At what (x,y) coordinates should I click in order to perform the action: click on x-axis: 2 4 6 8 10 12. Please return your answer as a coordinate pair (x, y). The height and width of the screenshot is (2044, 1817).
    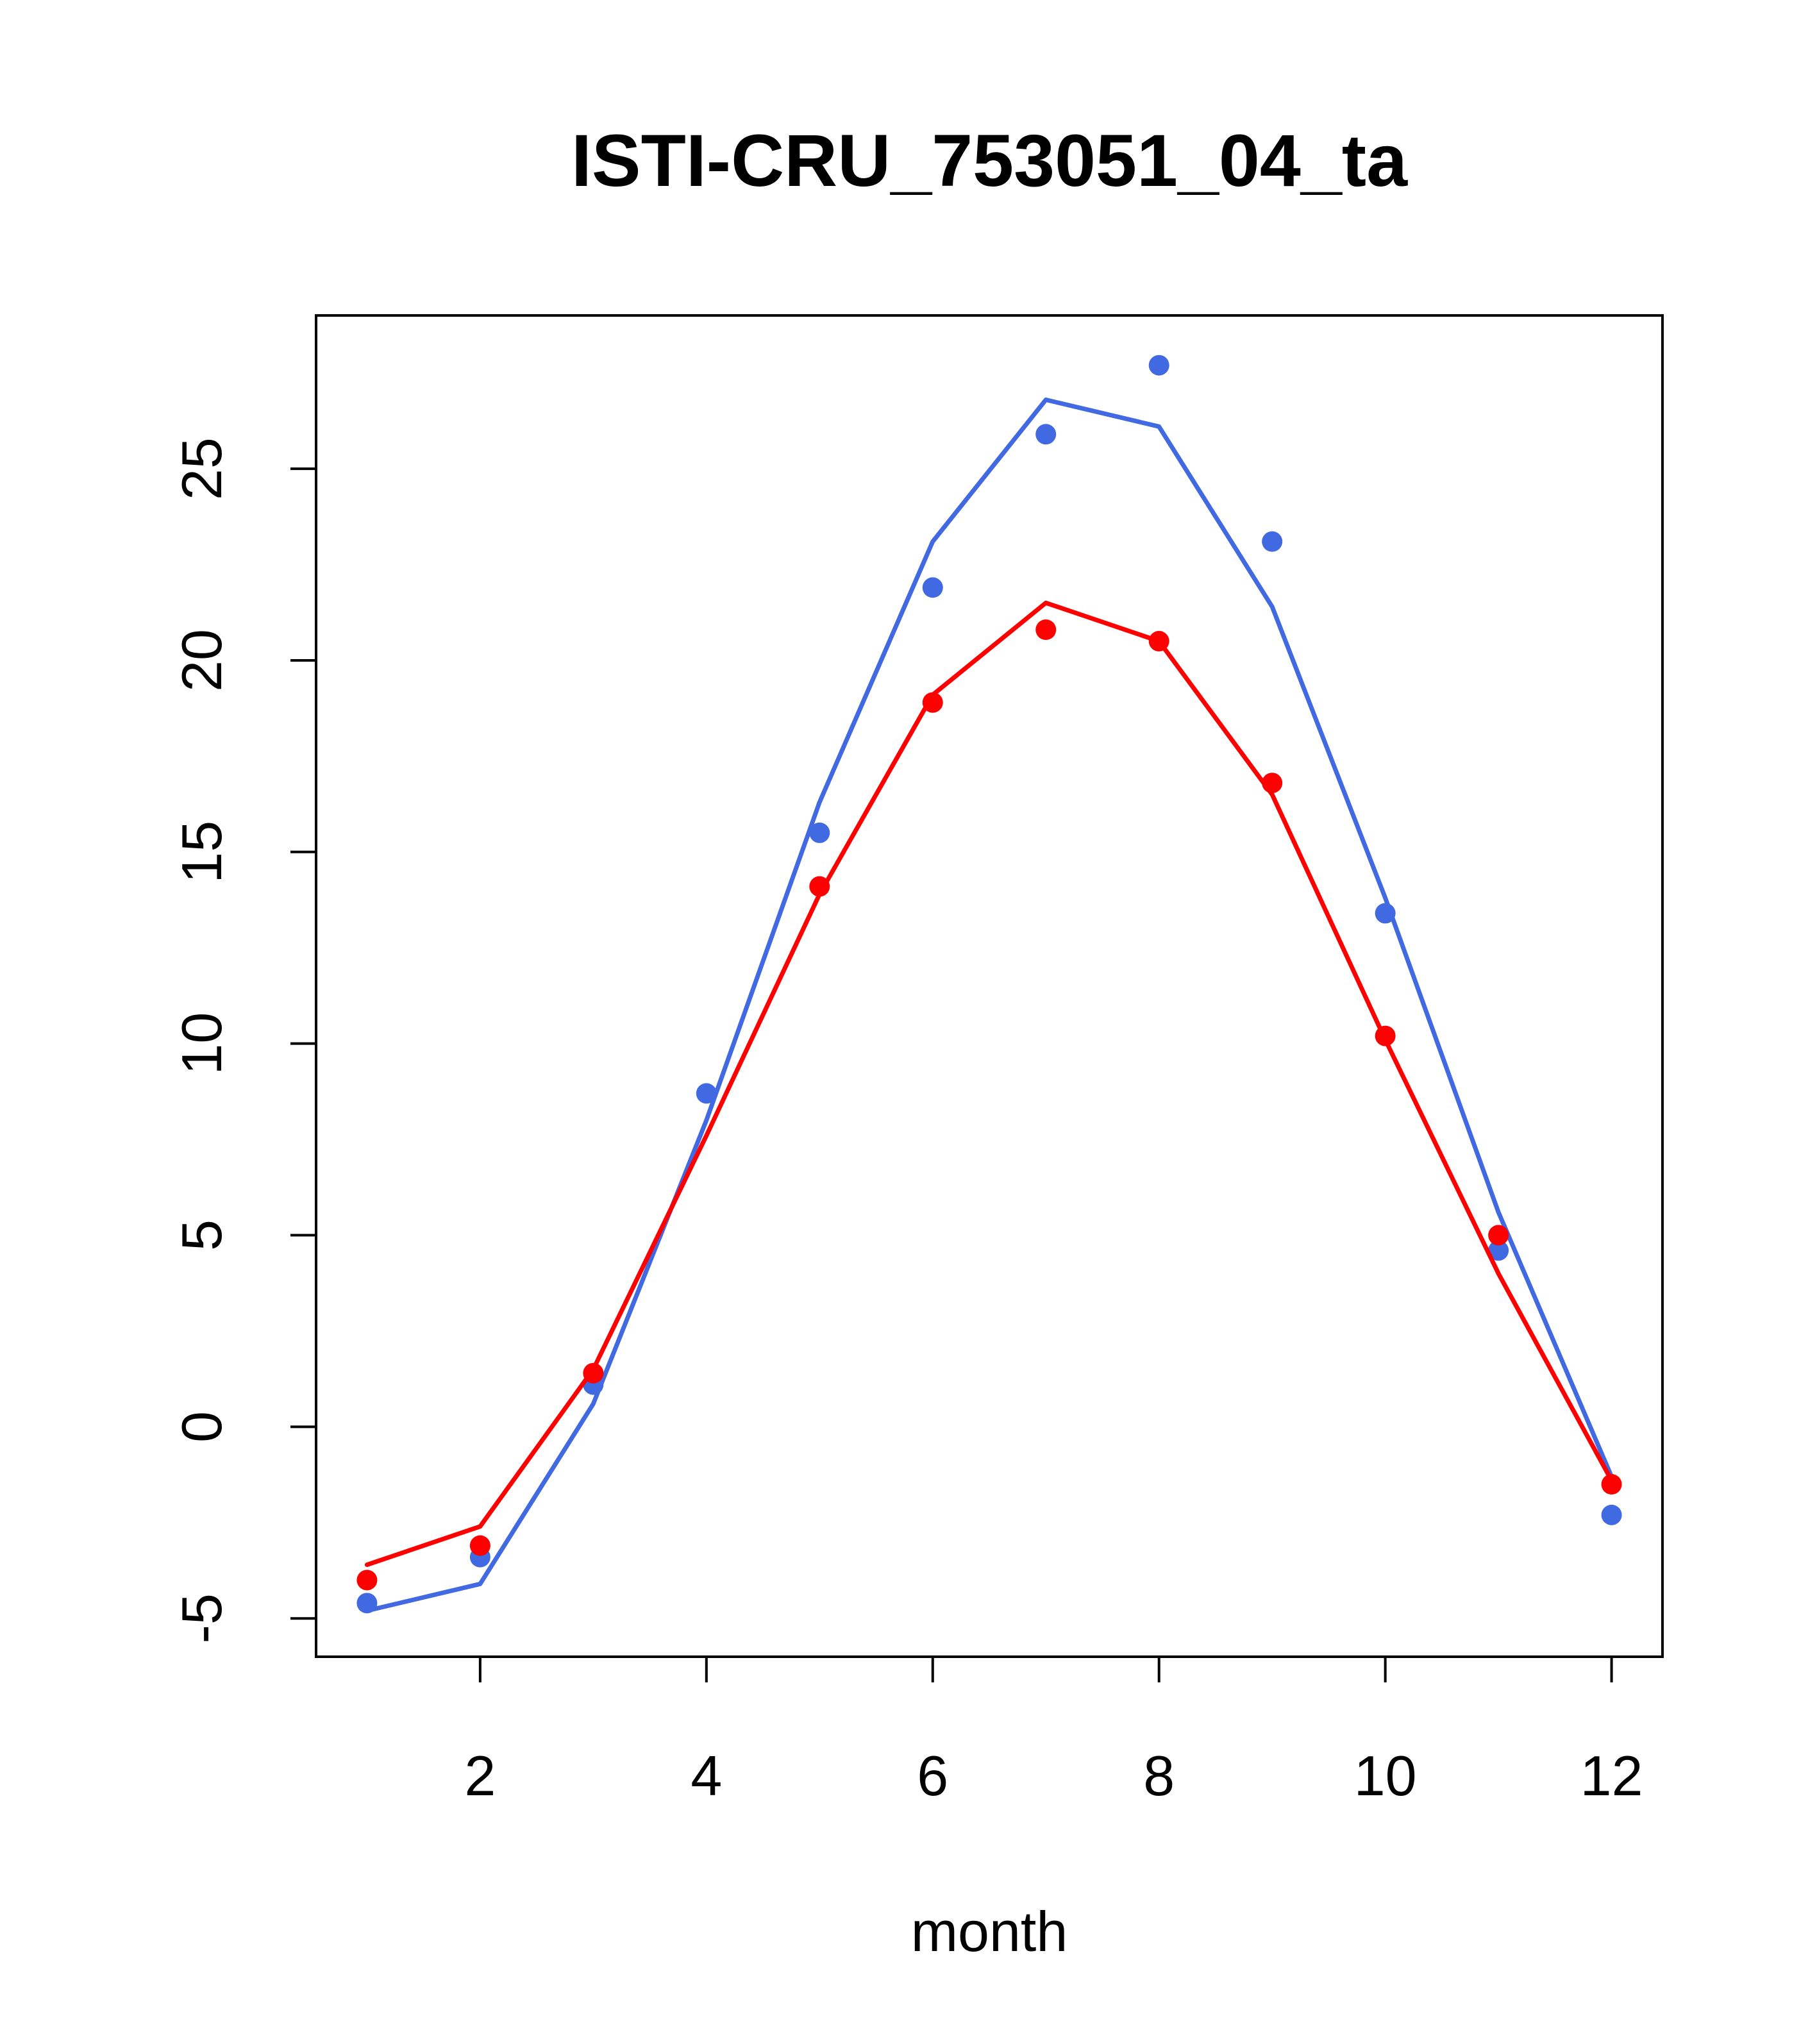
    Looking at the image, I should click on (1053, 1731).